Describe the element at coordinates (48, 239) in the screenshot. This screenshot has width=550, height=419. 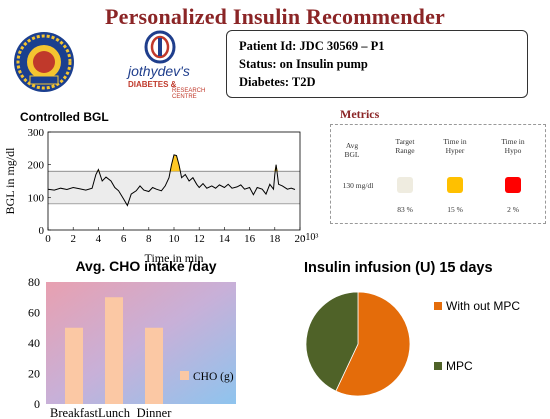
I see `x-tick-label: 0` at that location.